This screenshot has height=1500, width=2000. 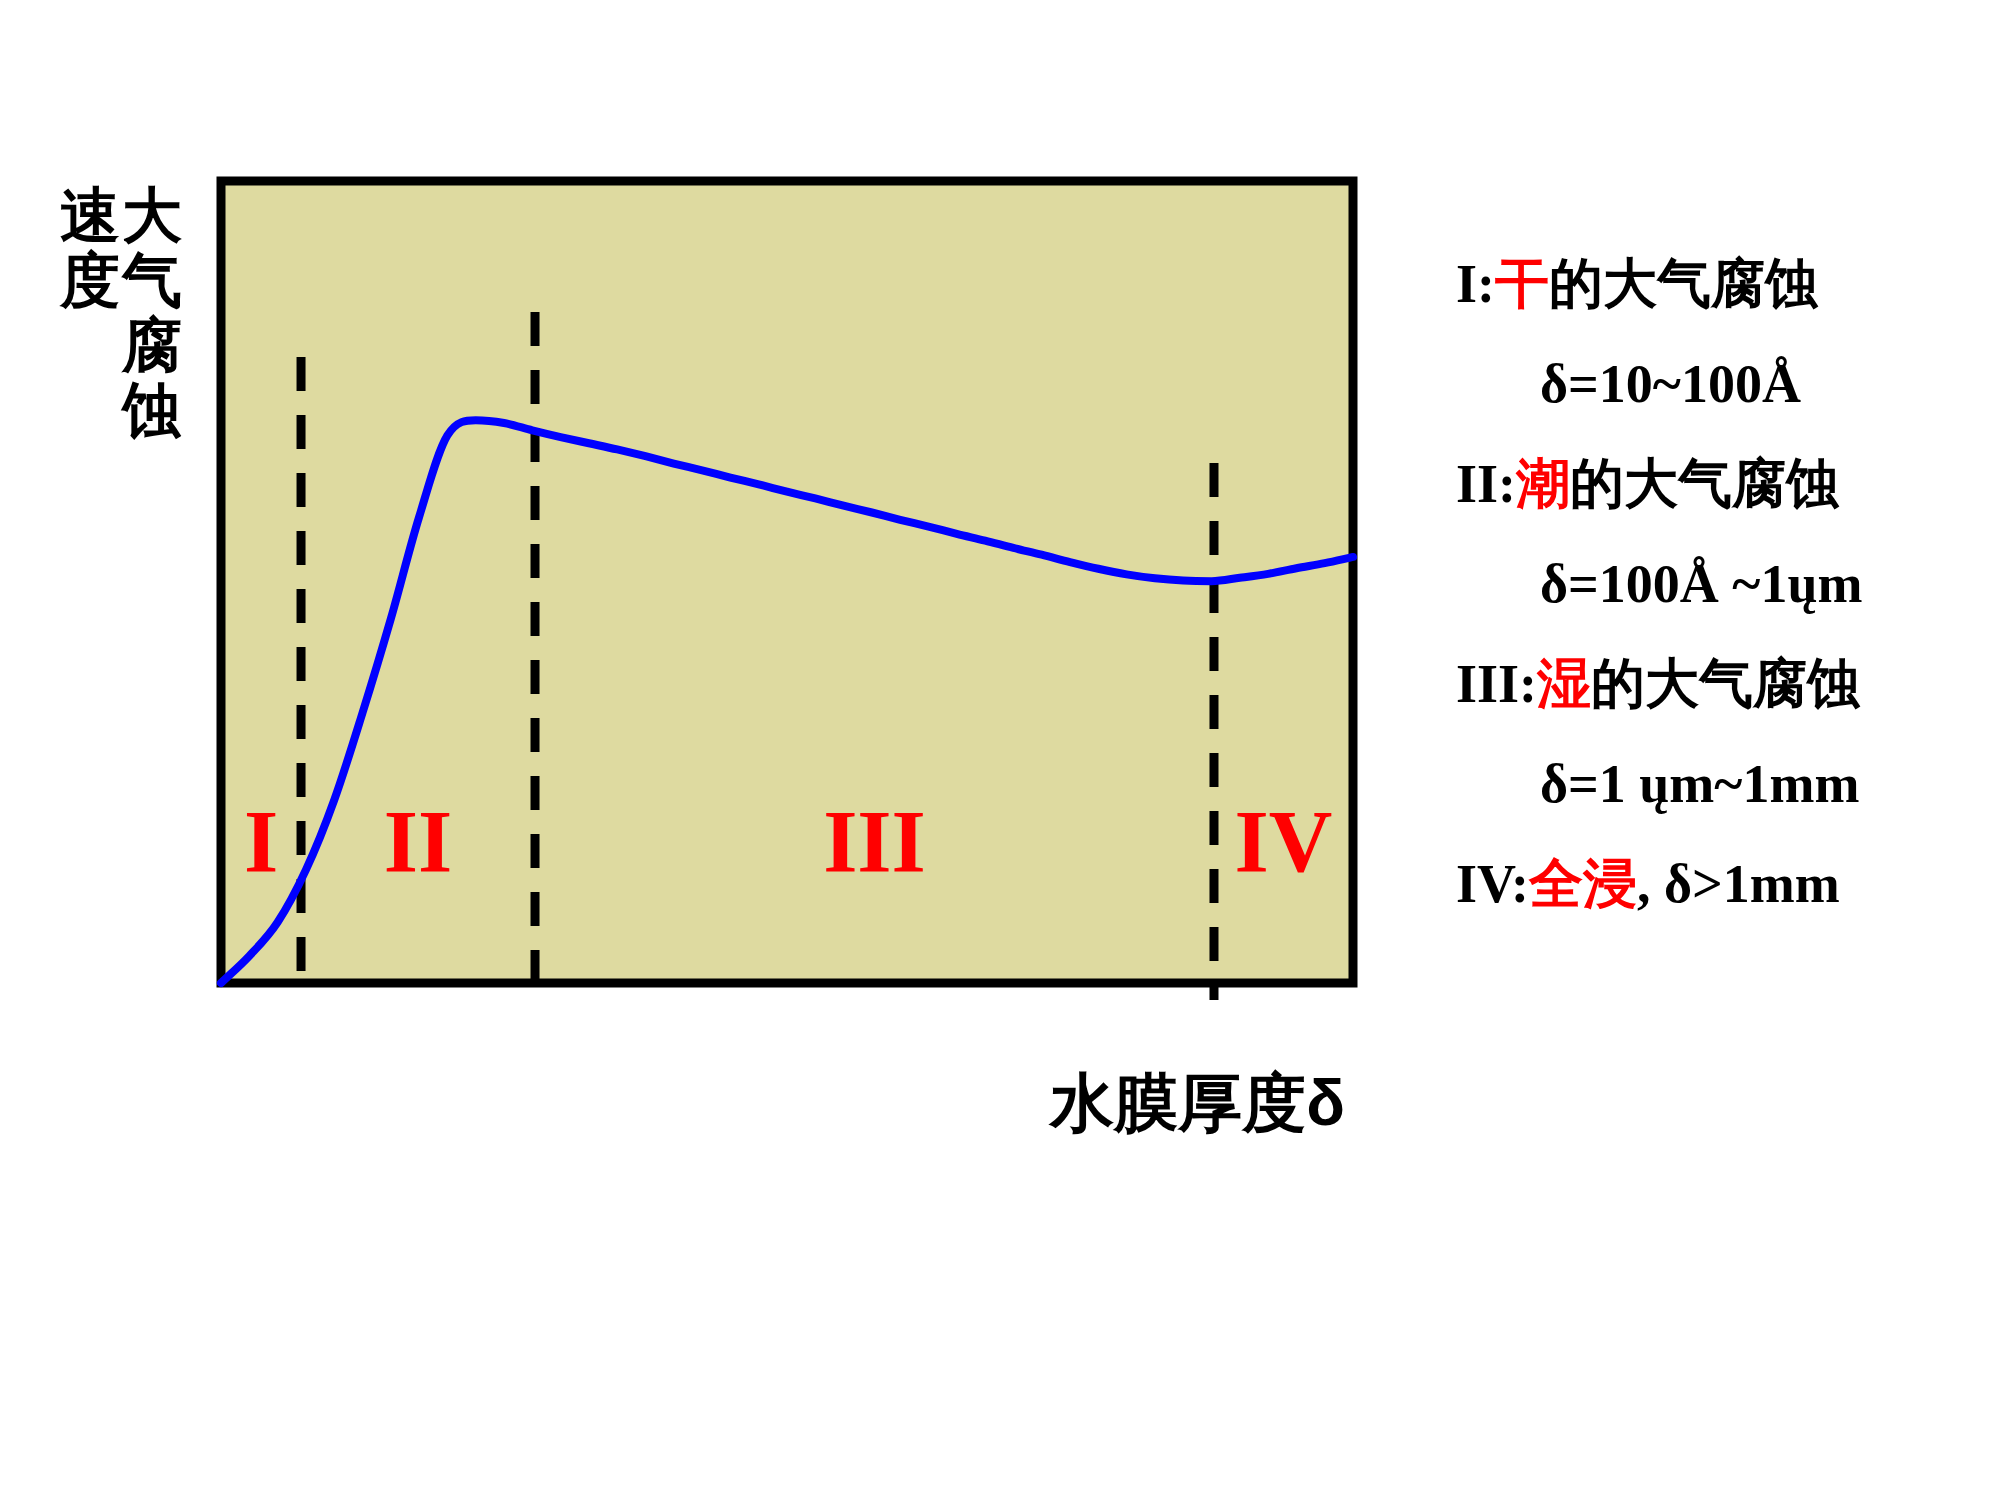 What do you see at coordinates (874, 841) in the screenshot?
I see `annotation: III` at bounding box center [874, 841].